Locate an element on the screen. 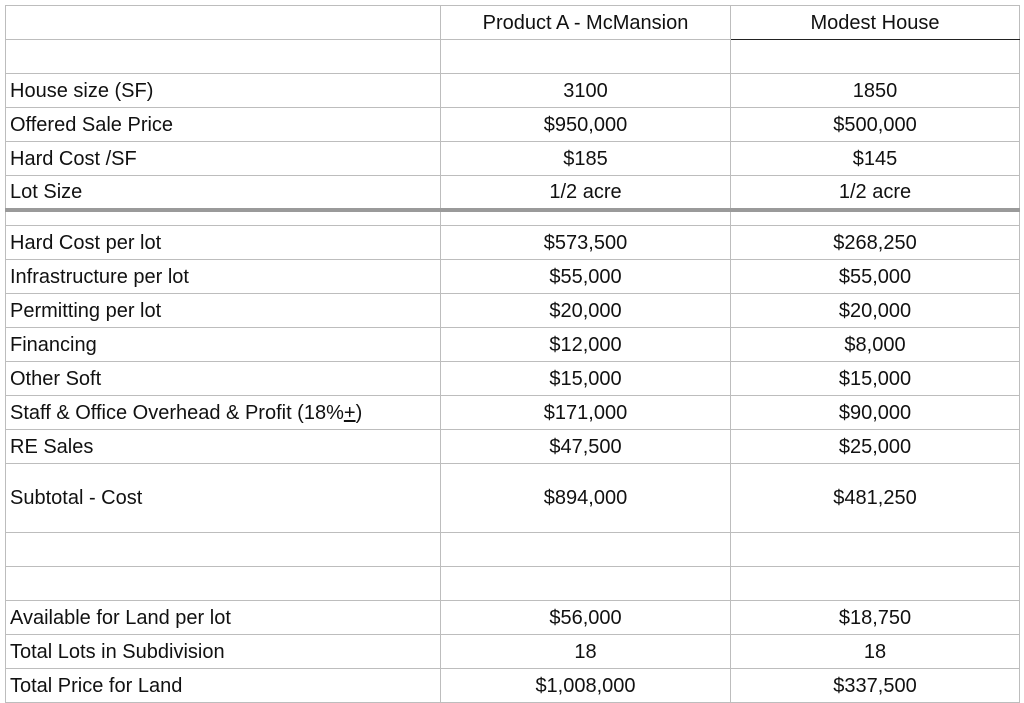  value-product-a: $15,000 is located at coordinates (585, 378).